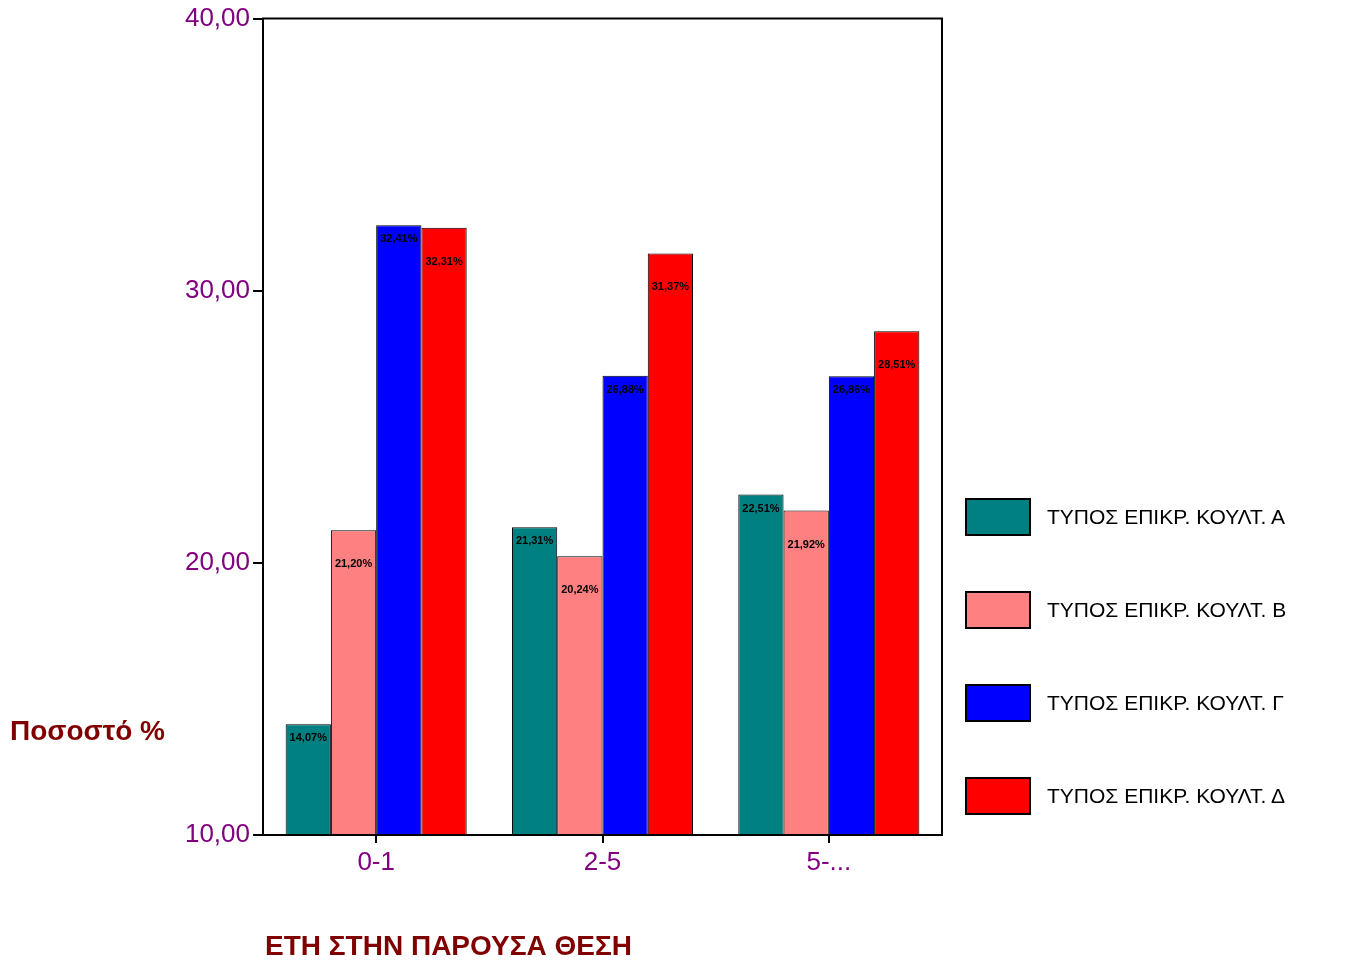 The width and height of the screenshot is (1351, 968). I want to click on data-label: 22,51%, so click(761, 507).